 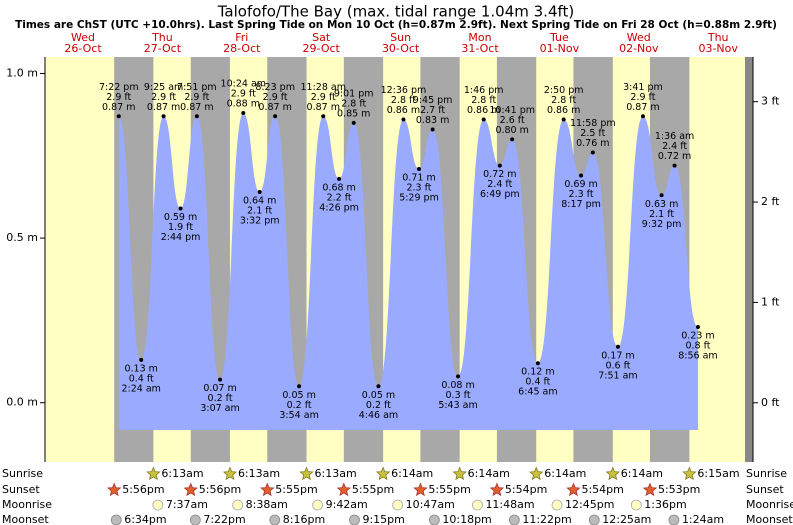 I want to click on tide-label: 9:01 pm, so click(x=354, y=93).